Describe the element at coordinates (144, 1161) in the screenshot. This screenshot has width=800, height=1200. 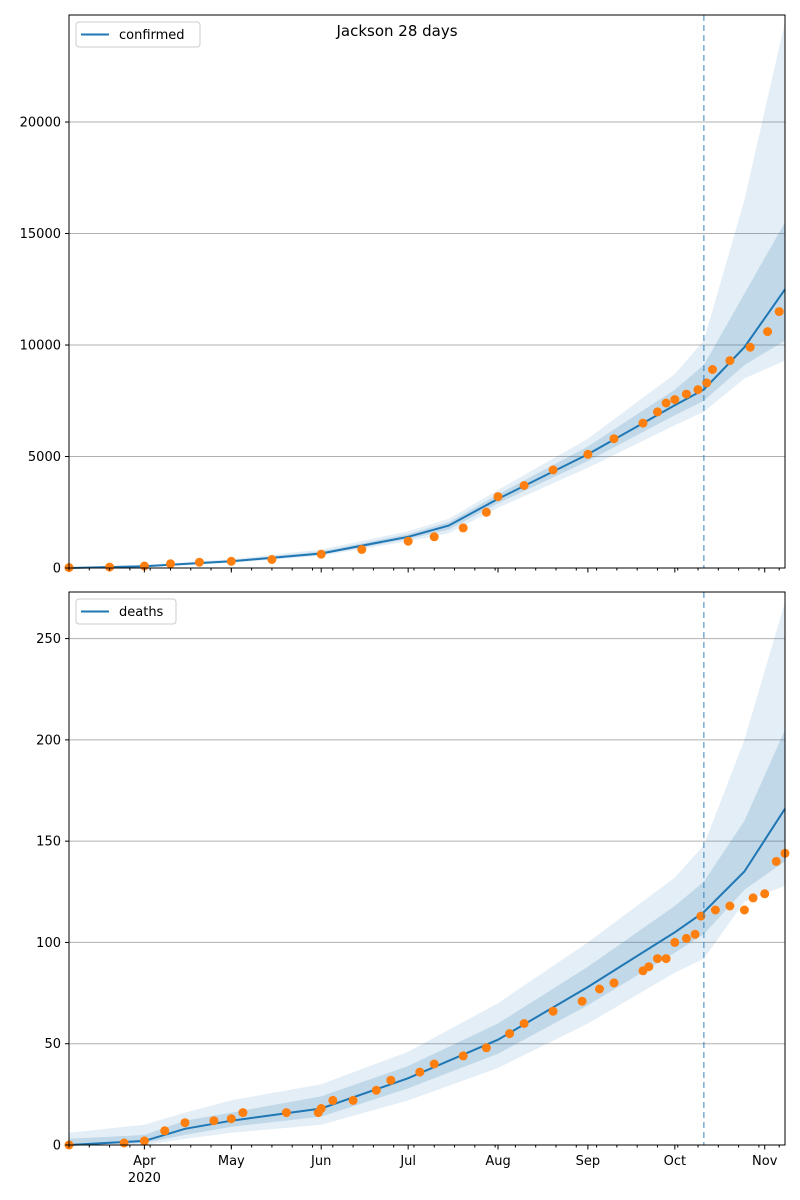
I see `x-tick-label: Apr` at that location.